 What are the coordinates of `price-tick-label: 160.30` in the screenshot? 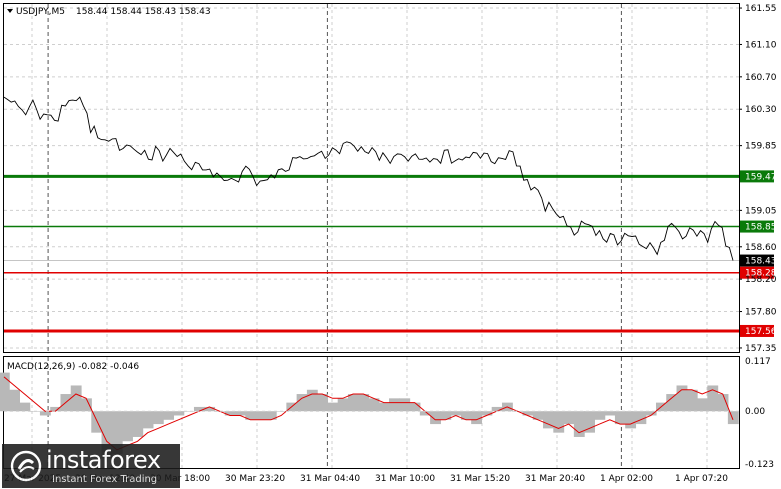 It's located at (761, 110).